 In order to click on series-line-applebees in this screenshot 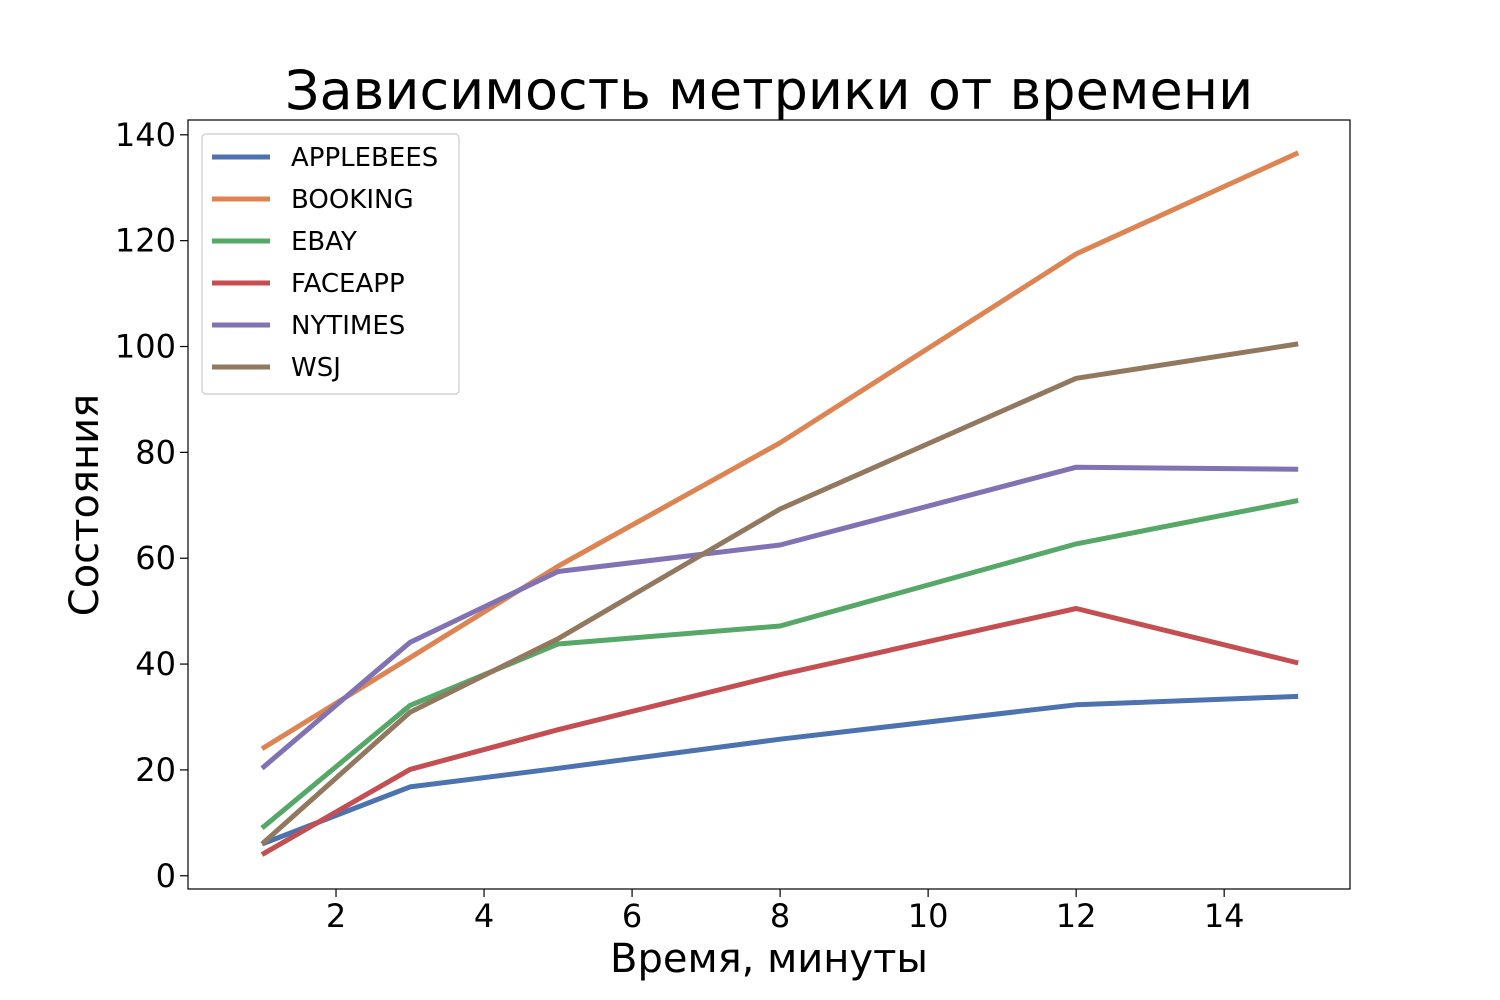, I will do `click(780, 770)`.